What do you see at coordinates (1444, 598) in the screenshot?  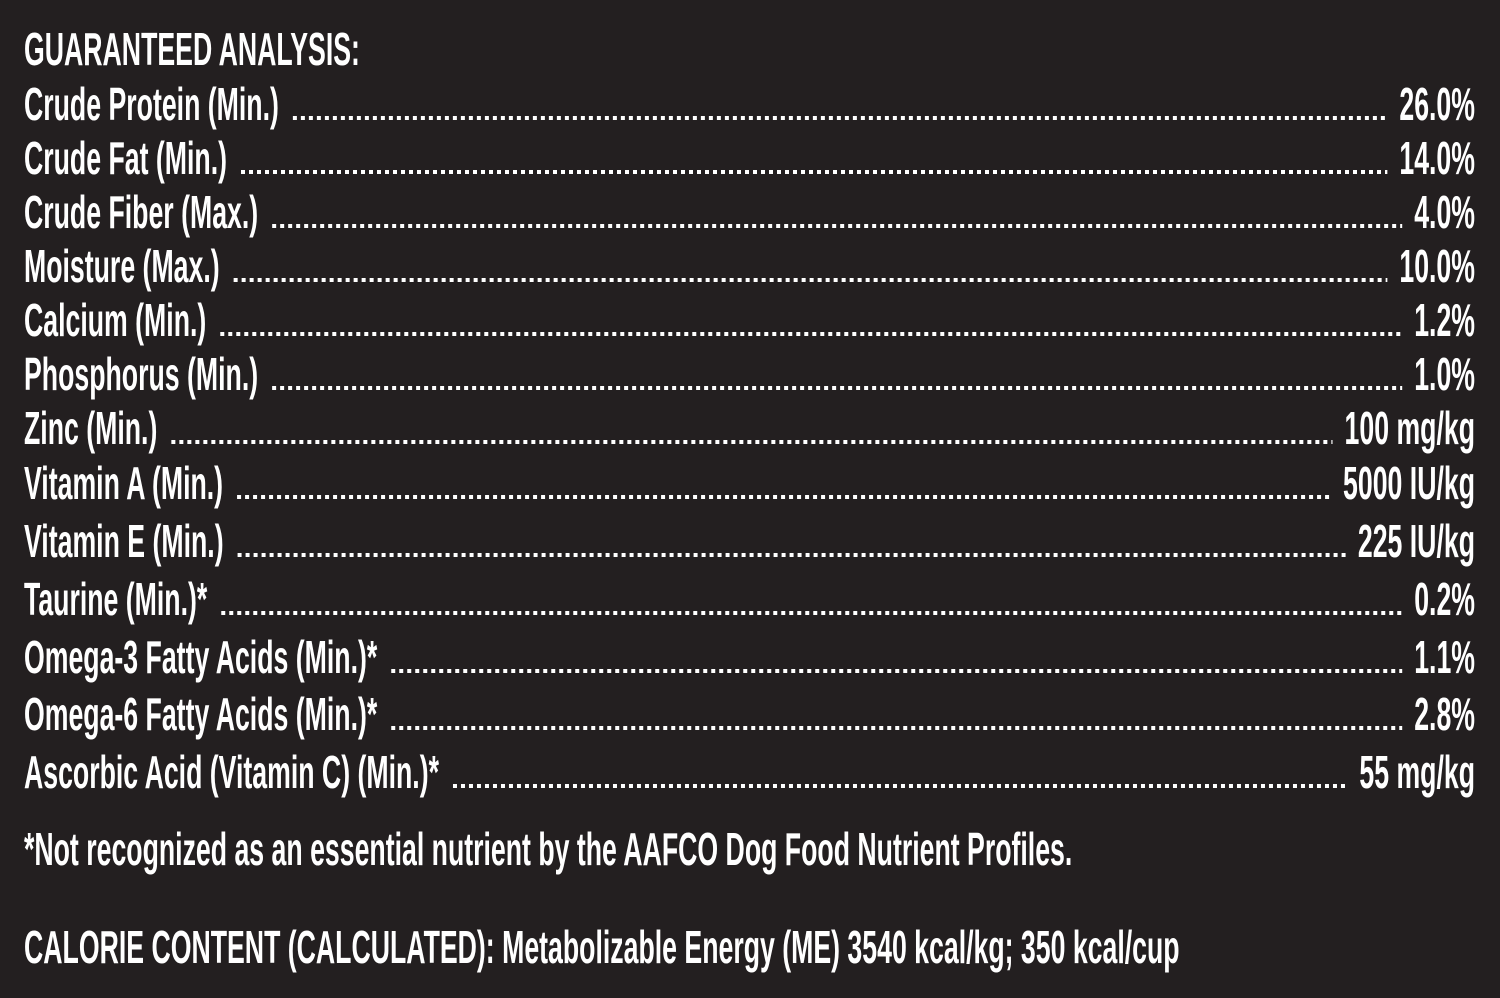 I see `nutrient-value: 0.2%` at bounding box center [1444, 598].